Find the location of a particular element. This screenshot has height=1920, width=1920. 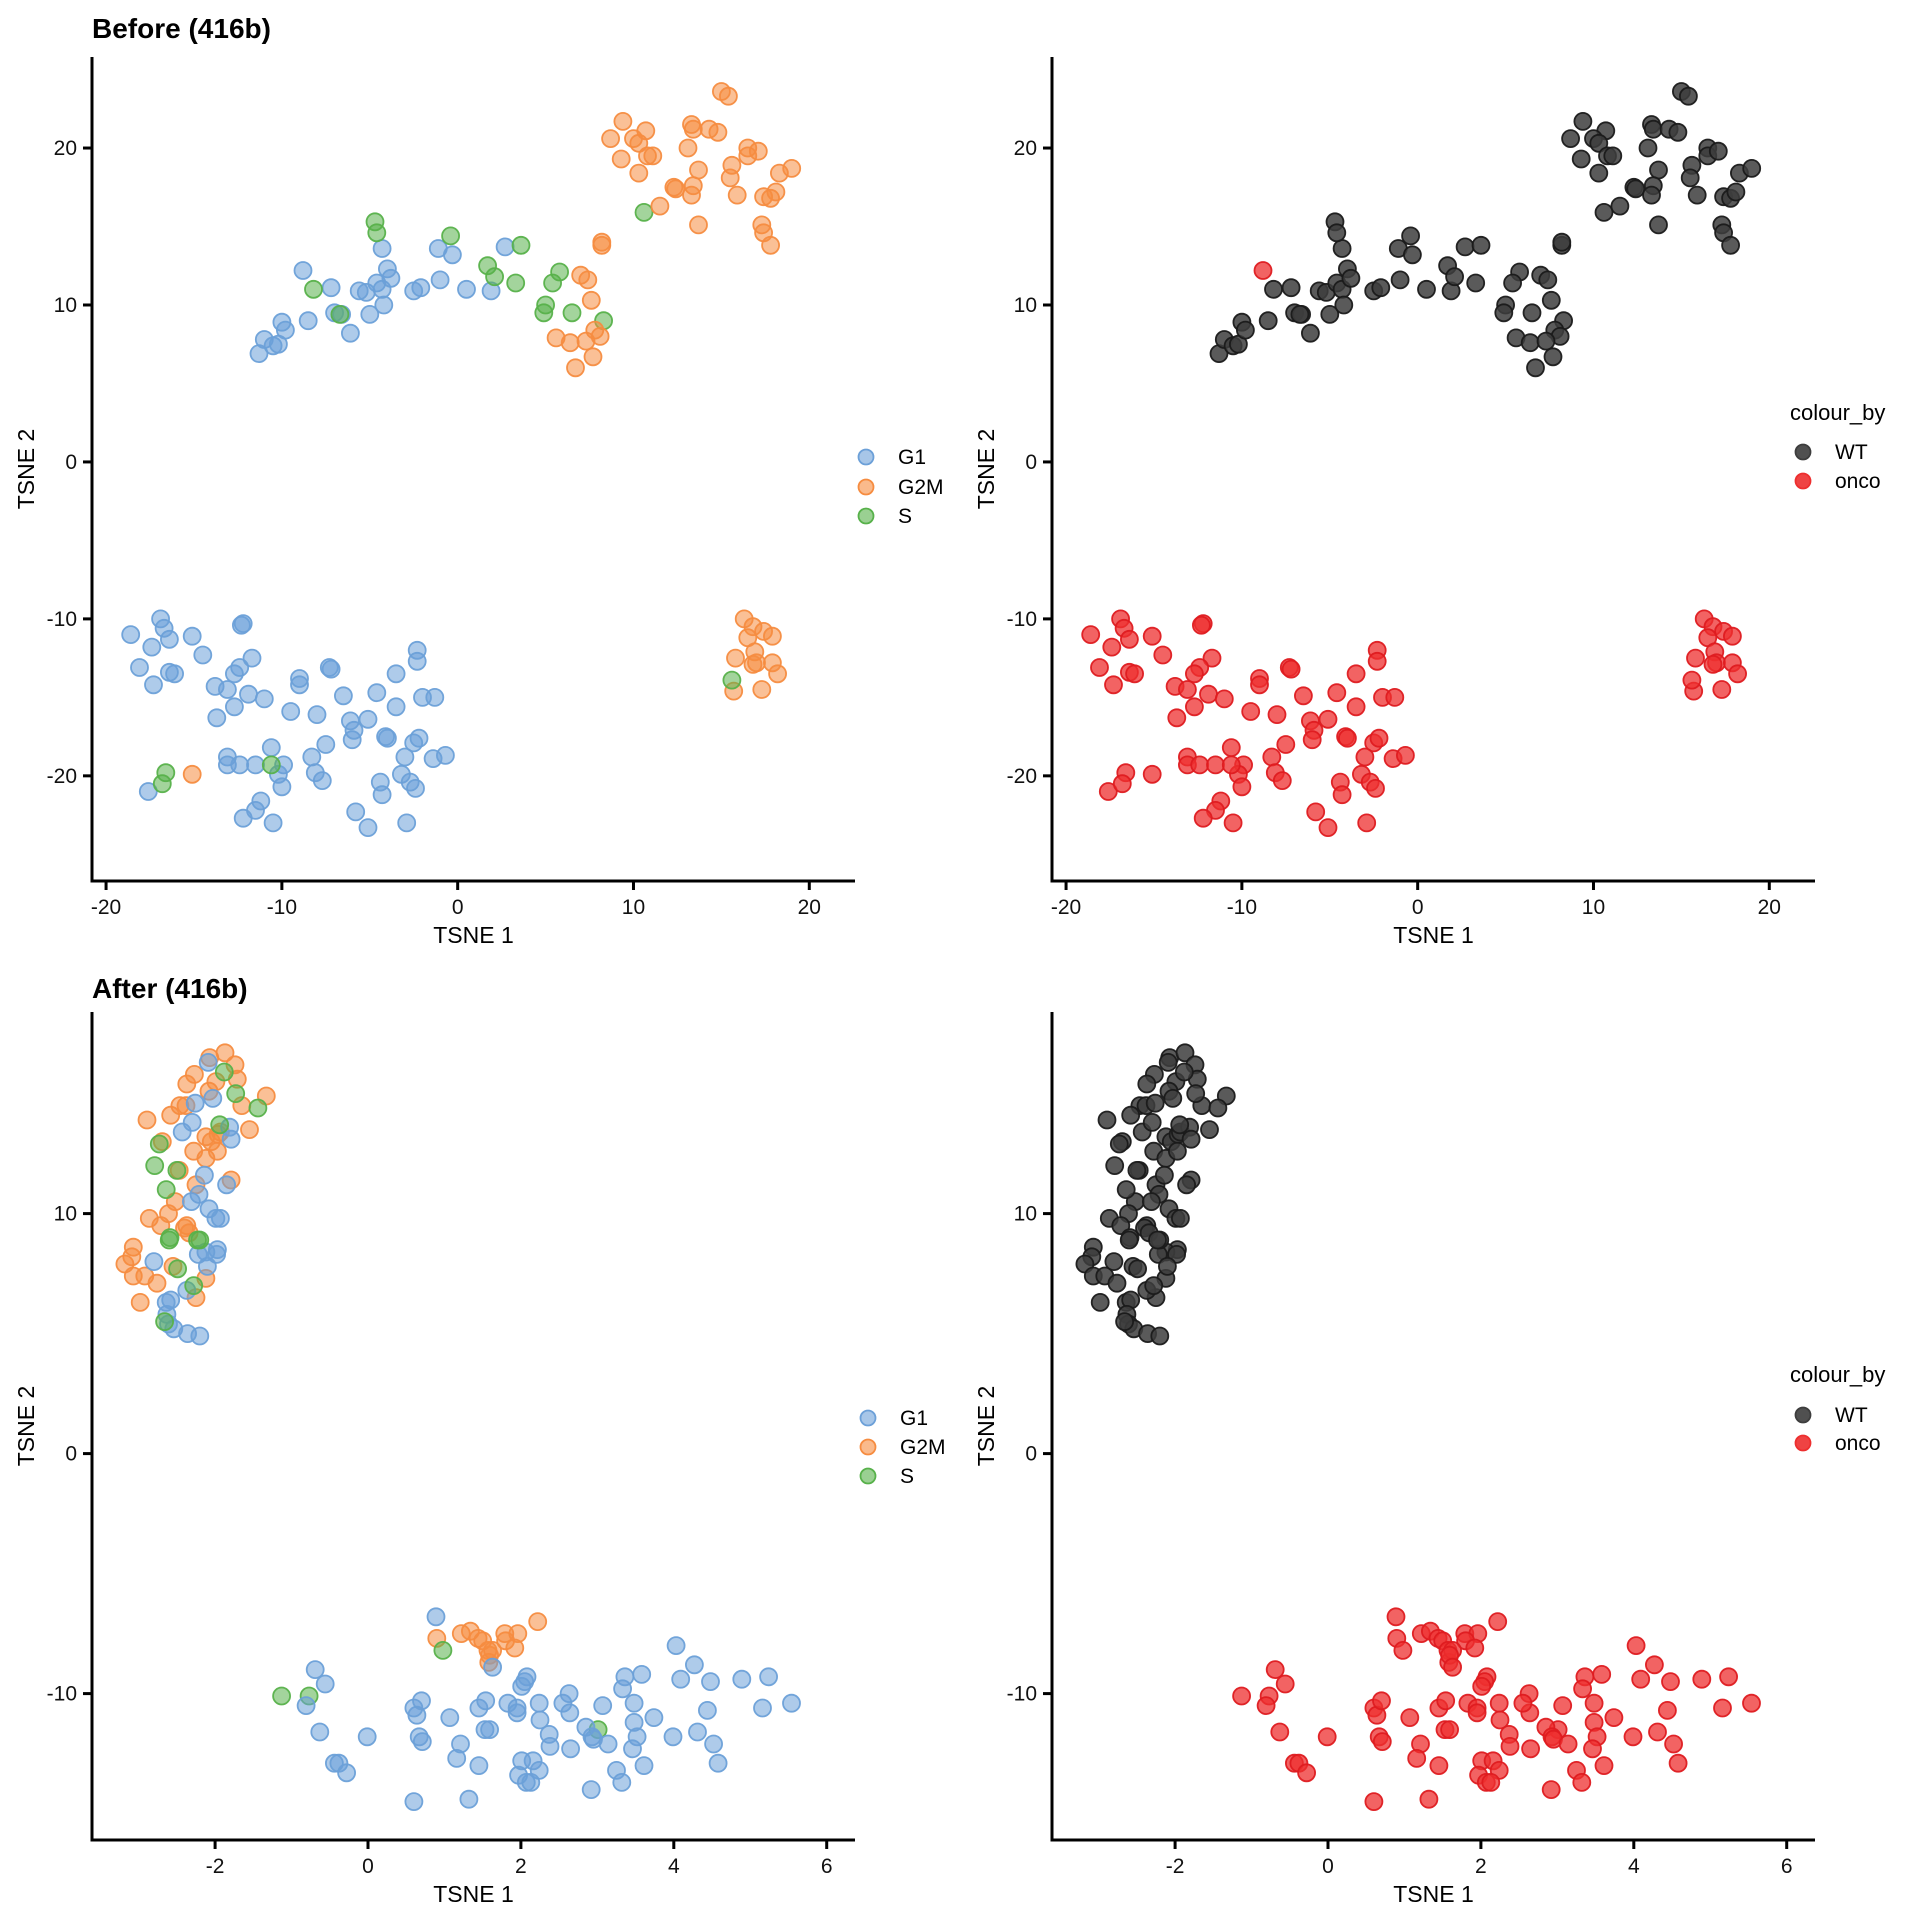

y-tick-label: -20 is located at coordinates (62, 776).